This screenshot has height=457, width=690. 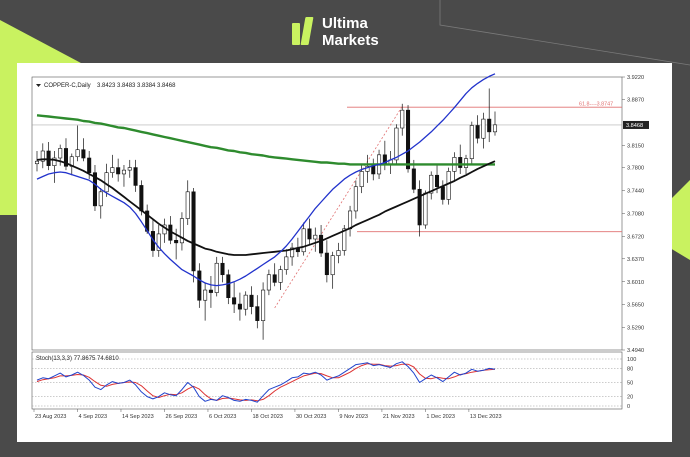 What do you see at coordinates (92, 417) in the screenshot?
I see `date-tick-label: 4 Sep 2023` at bounding box center [92, 417].